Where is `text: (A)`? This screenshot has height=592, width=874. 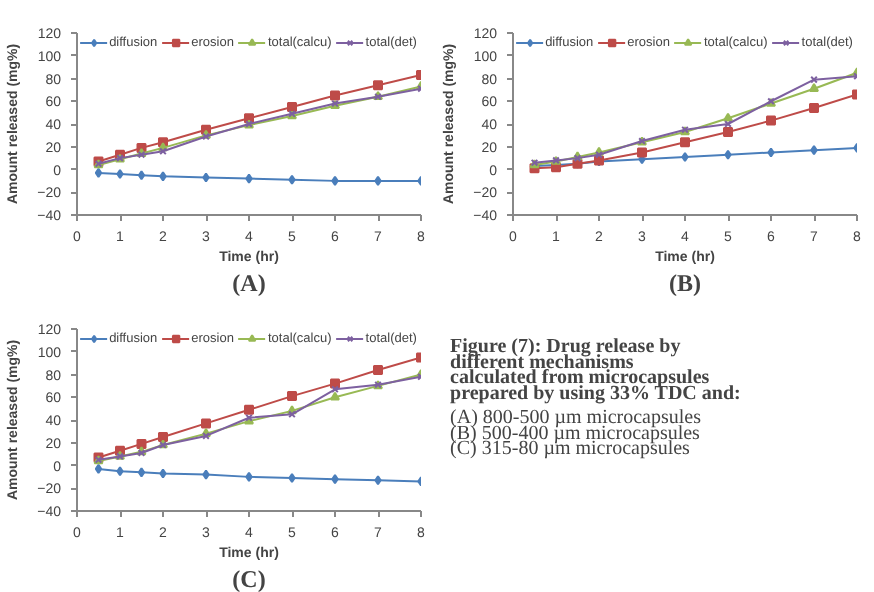
text: (A) is located at coordinates (249, 283).